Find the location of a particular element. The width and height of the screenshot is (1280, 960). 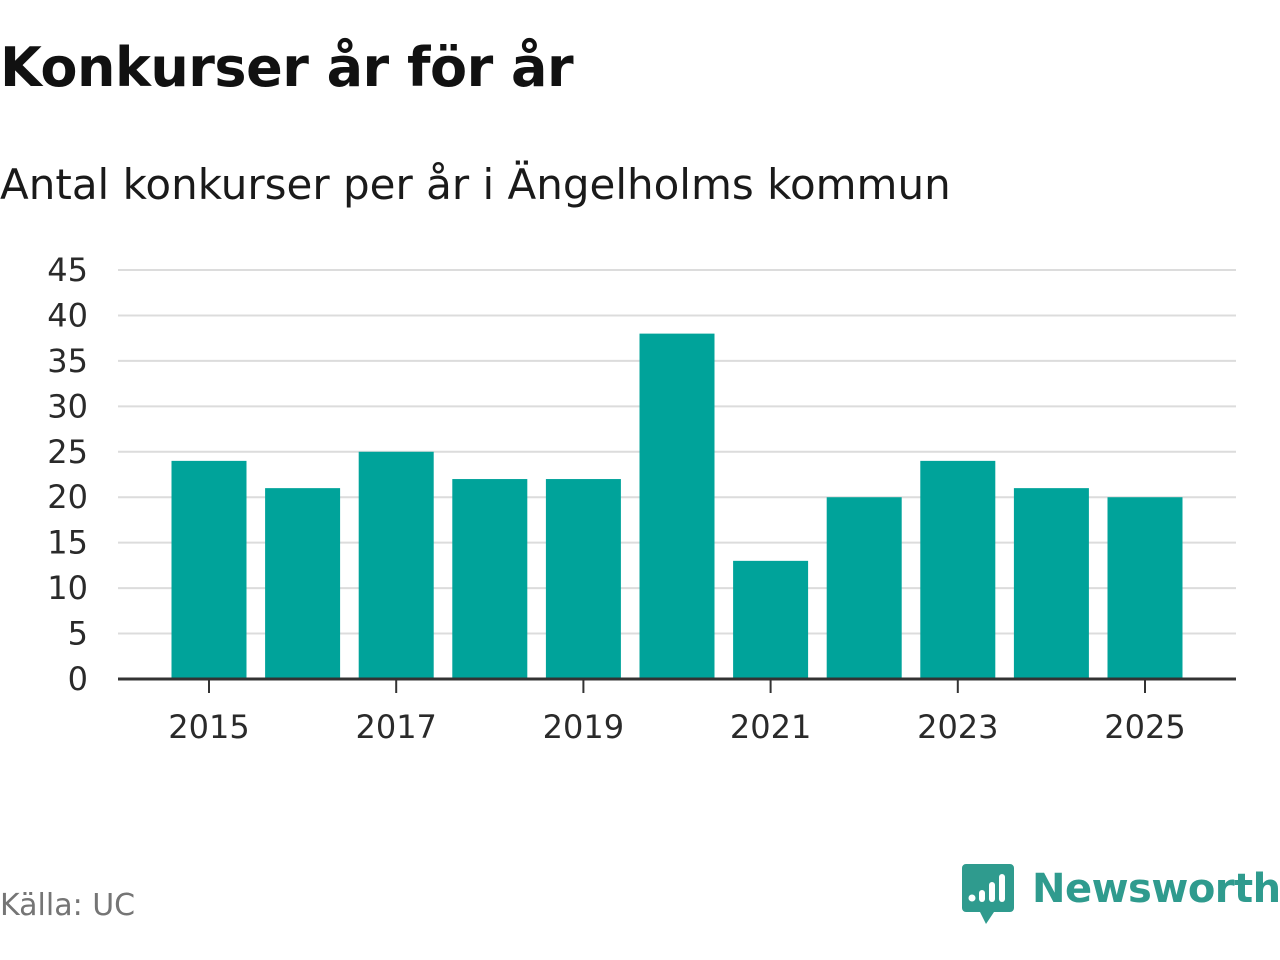

bar-2023 is located at coordinates (958, 569).